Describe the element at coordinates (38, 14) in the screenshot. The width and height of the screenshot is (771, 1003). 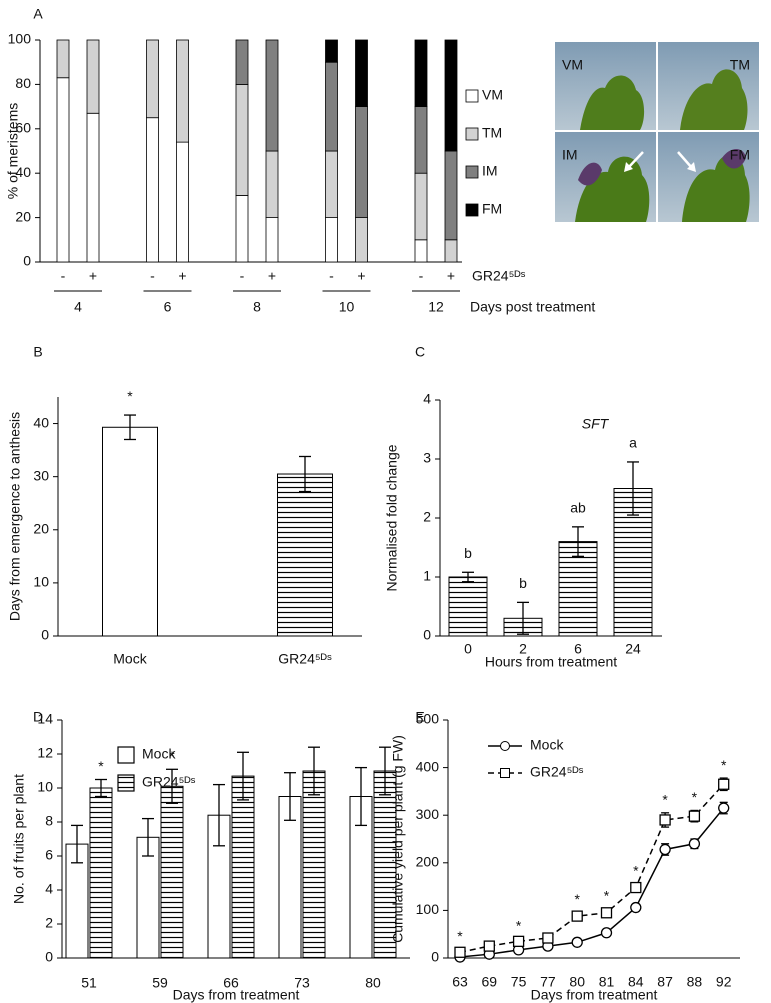
I see `panel-label: A` at that location.